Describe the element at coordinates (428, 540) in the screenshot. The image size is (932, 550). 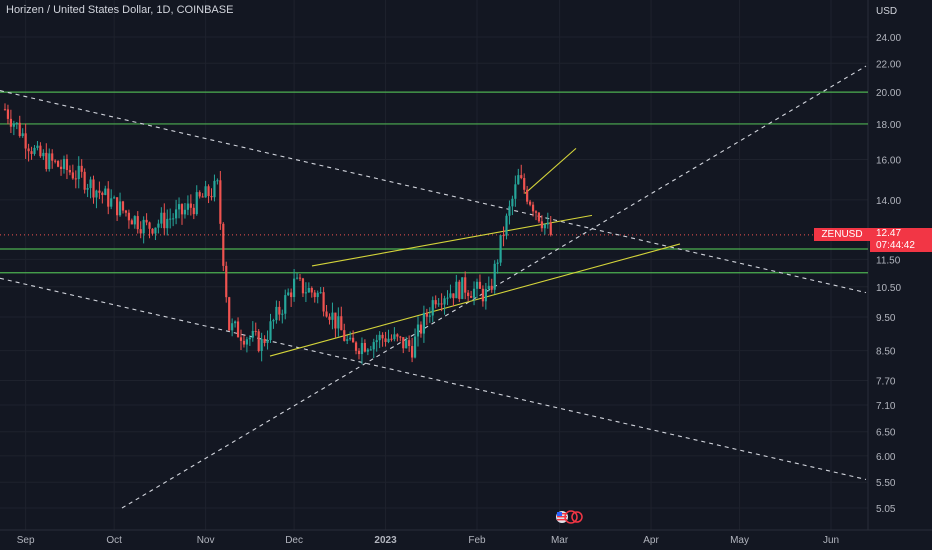
I see `time-axis: Sep Oct Nov Dec 2023 Feb Mar Apr May Jun` at that location.